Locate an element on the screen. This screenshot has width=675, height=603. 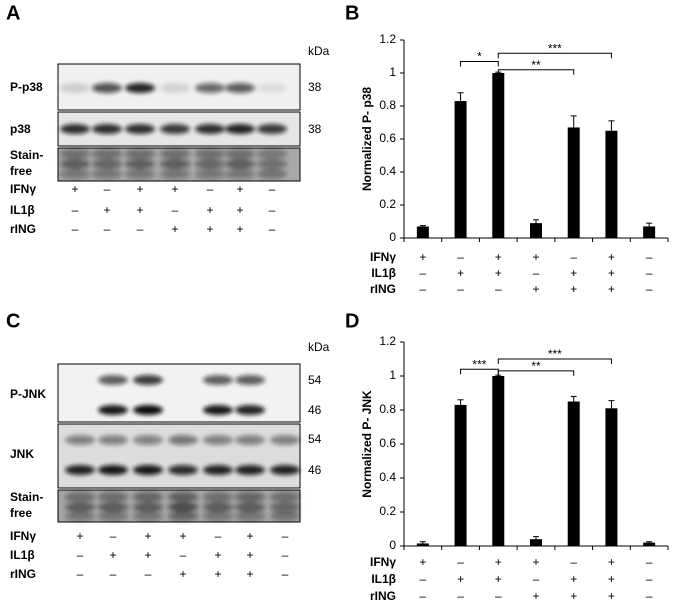
panel-letter: D is located at coordinates (352, 321).